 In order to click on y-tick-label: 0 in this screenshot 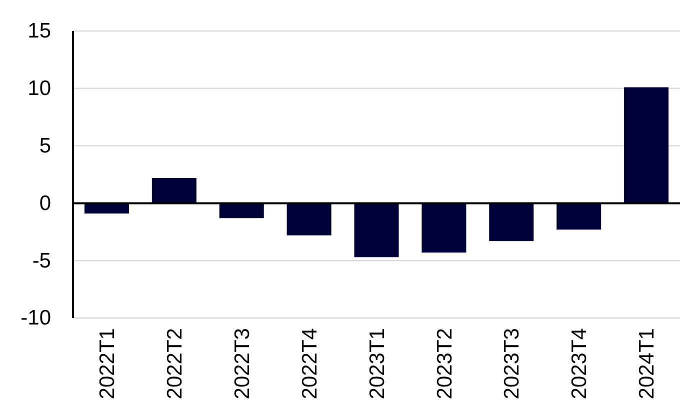, I will do `click(45, 203)`.